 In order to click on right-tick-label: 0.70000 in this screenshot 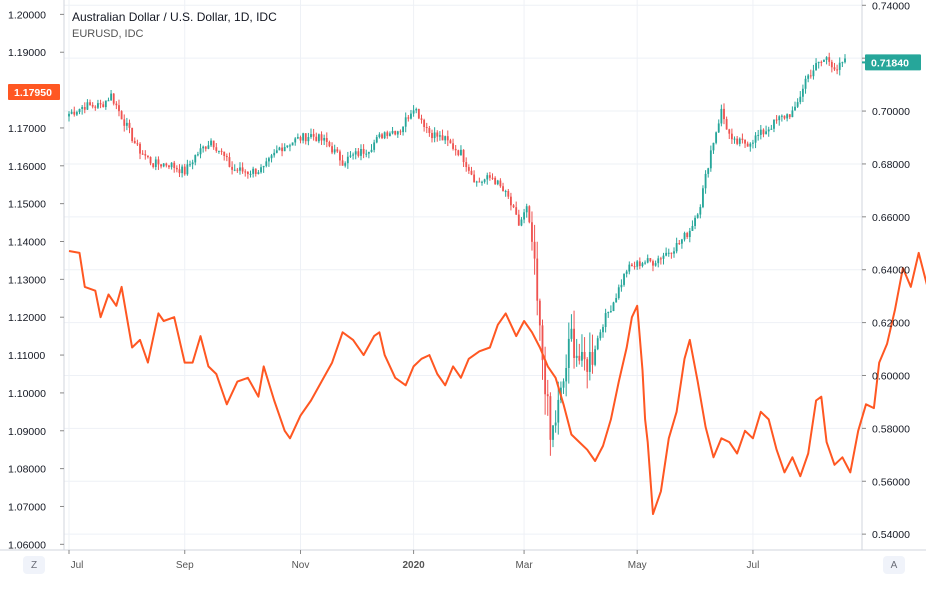, I will do `click(891, 112)`.